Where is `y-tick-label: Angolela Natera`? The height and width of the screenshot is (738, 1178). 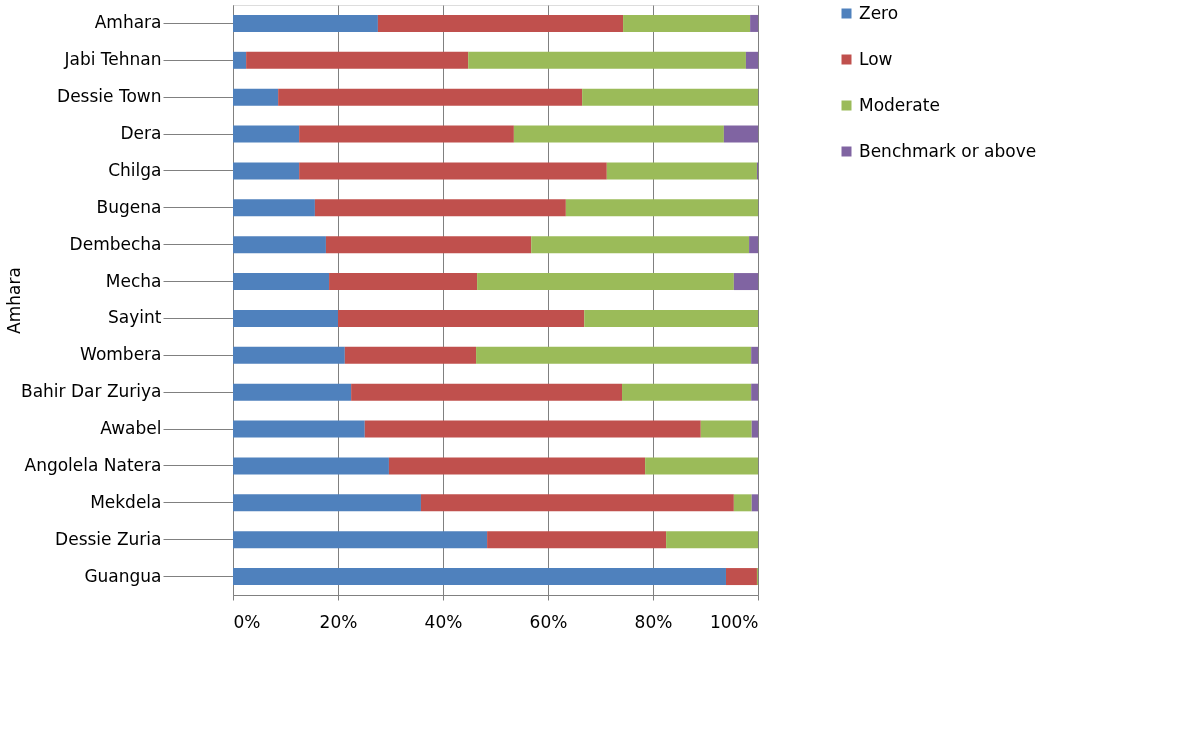
y-tick-label: Angolela Natera is located at coordinates (93, 464).